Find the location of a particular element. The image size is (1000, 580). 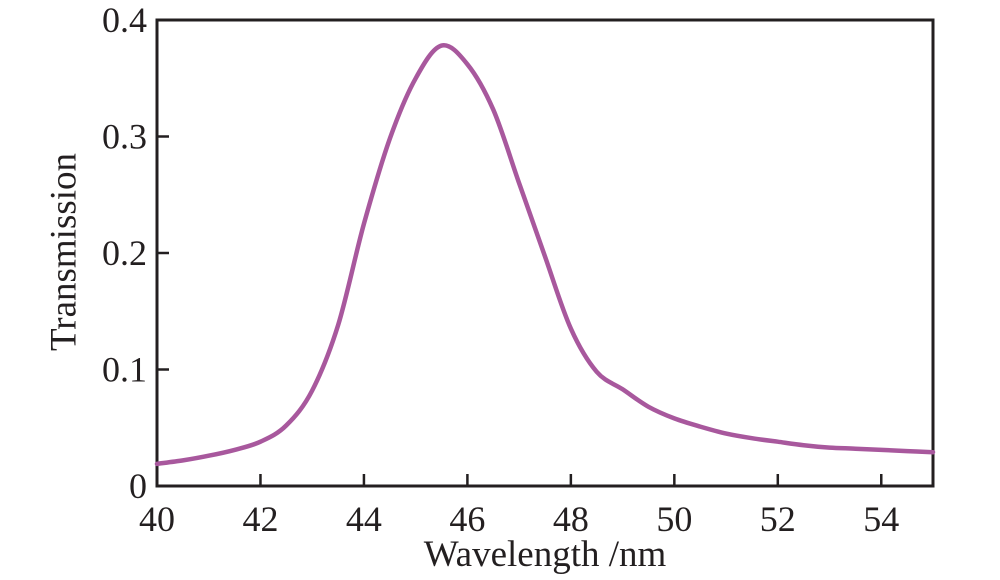

x-tick-label: 52 is located at coordinates (778, 519).